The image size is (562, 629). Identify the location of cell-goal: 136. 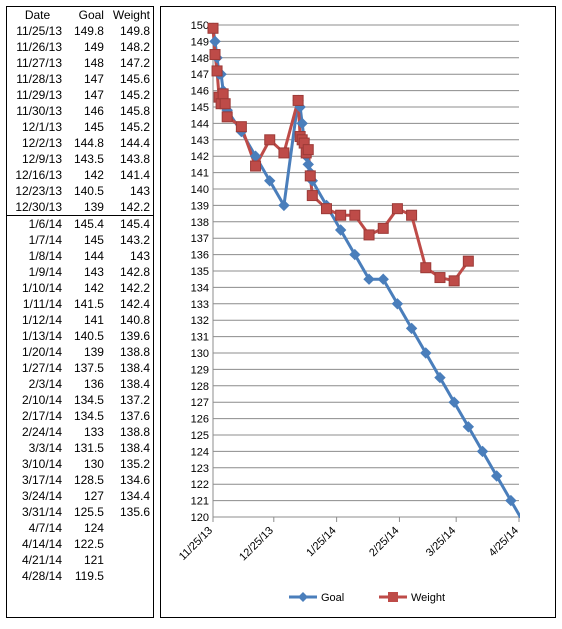
(93, 384).